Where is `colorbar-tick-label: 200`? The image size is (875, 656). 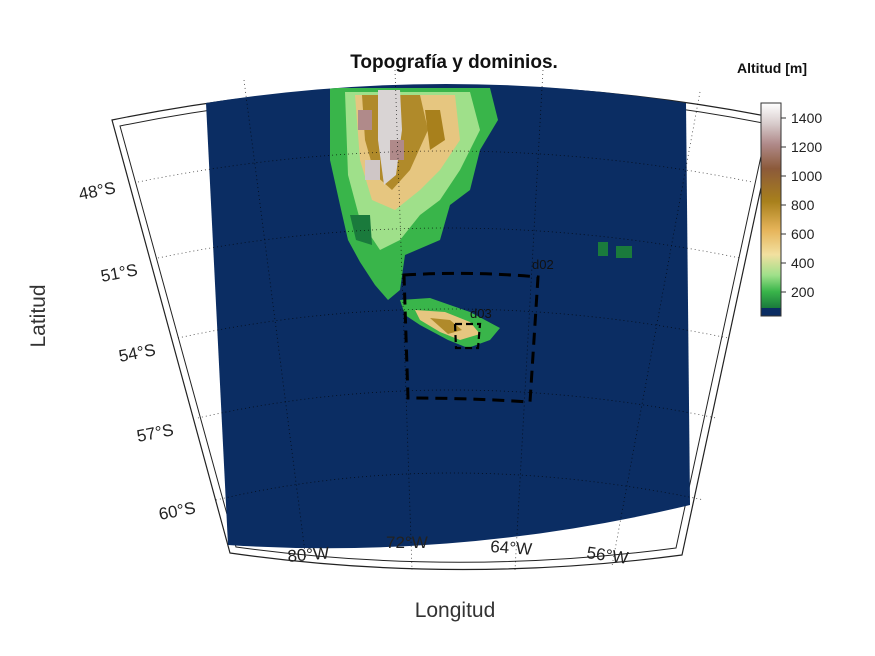 colorbar-tick-label: 200 is located at coordinates (803, 292).